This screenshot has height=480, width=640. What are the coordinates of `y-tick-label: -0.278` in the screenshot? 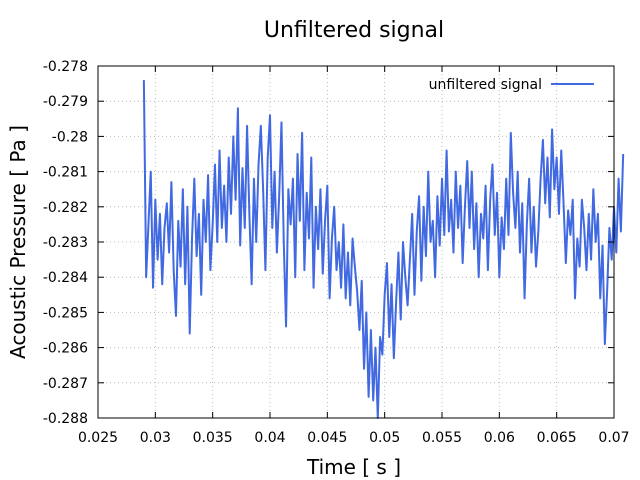 It's located at (65, 67).